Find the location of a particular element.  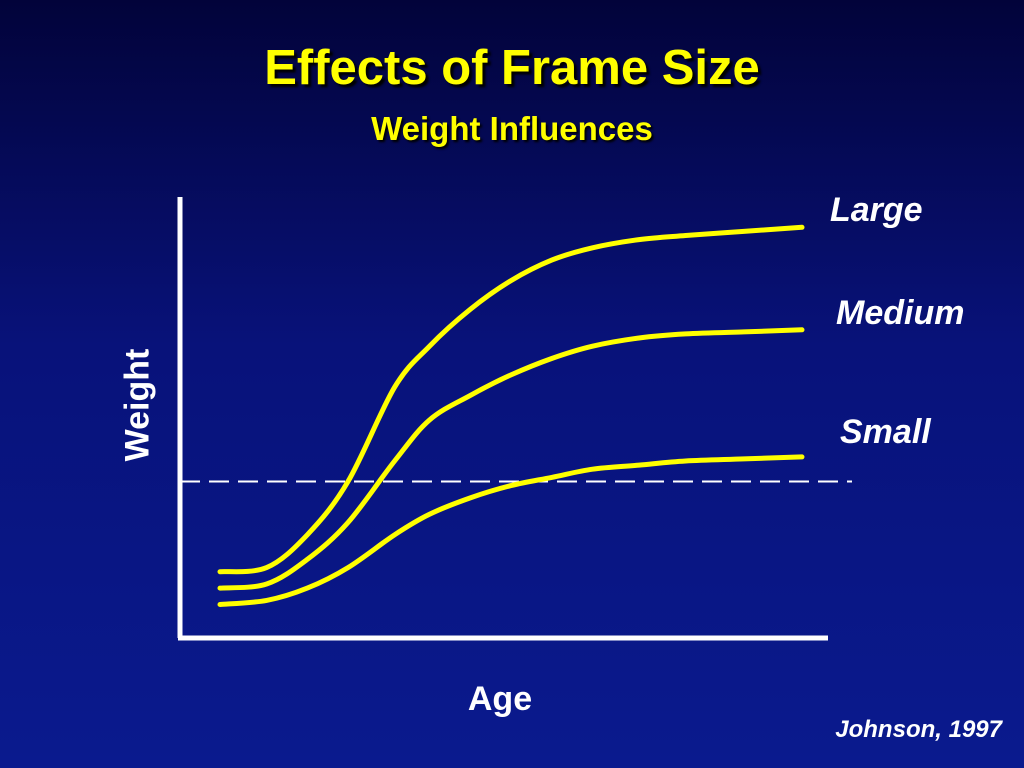

series-label-small: Small is located at coordinates (885, 431).